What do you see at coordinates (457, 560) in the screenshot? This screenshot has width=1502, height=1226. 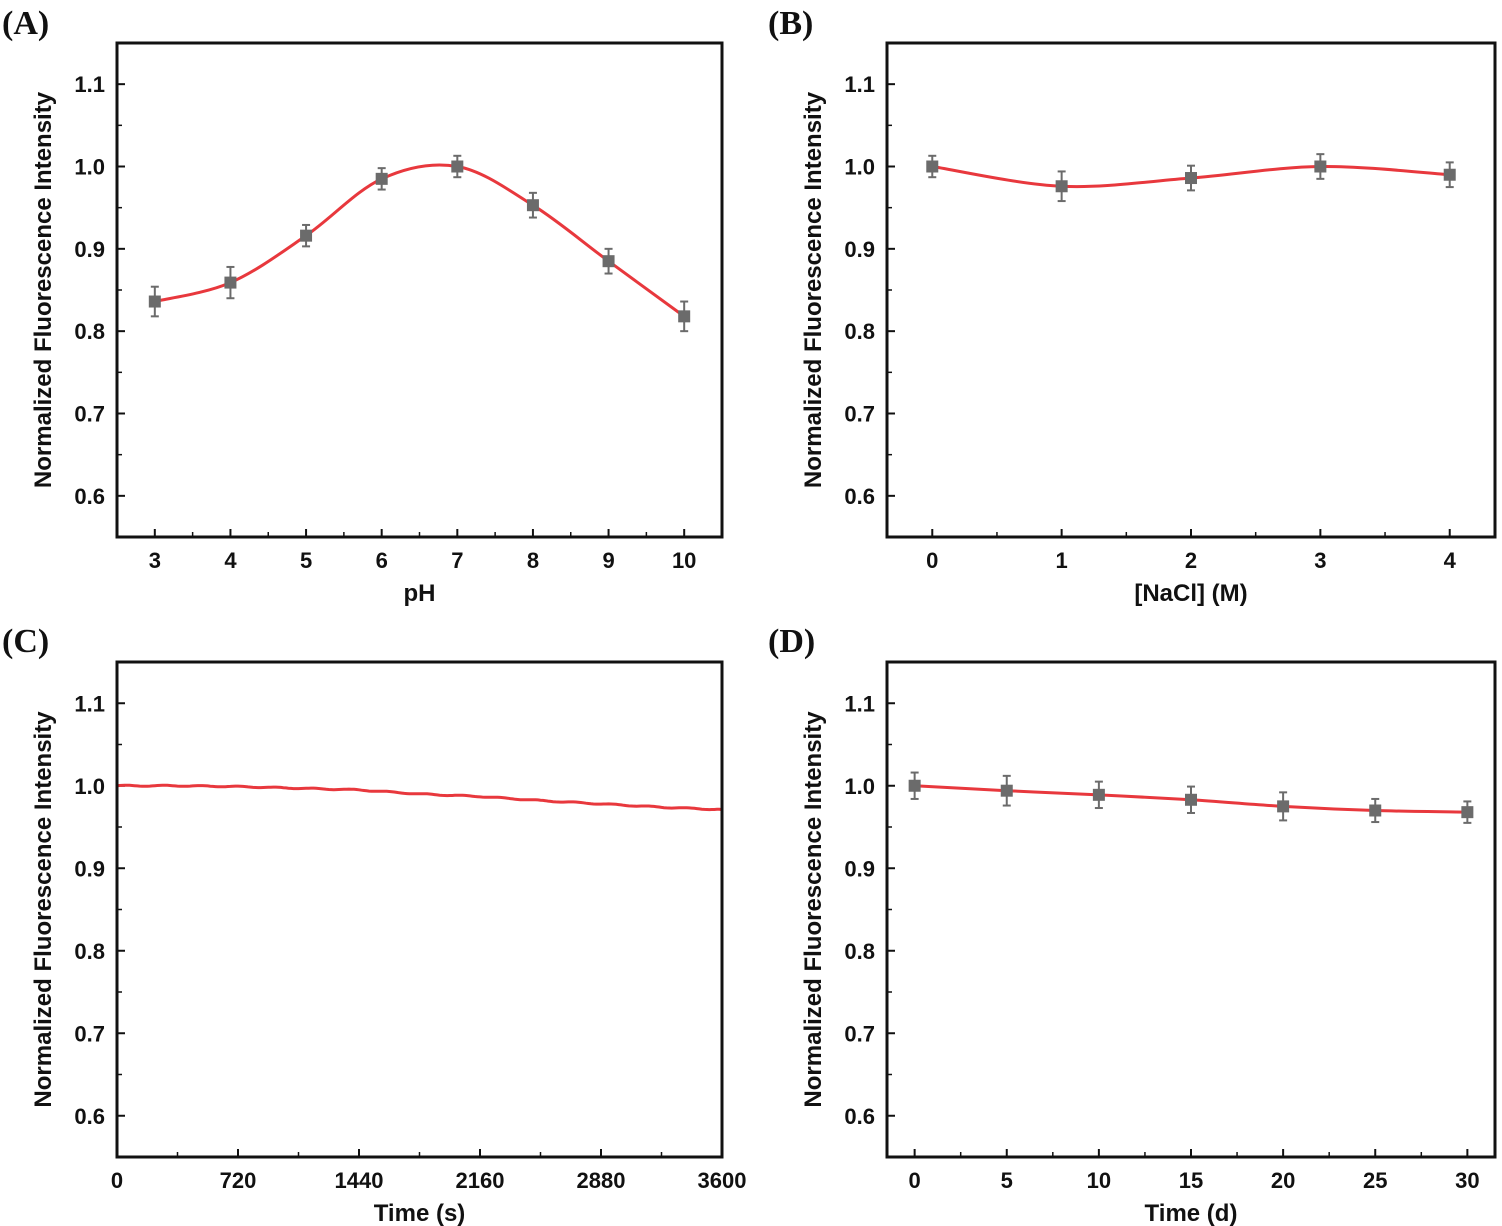 I see `x-tick-label: 7` at bounding box center [457, 560].